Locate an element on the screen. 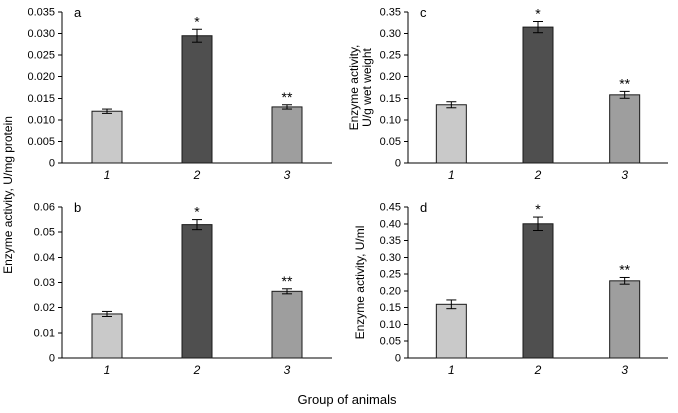 This screenshot has height=413, width=678. y-tick-label: 0.06 is located at coordinates (44, 208).